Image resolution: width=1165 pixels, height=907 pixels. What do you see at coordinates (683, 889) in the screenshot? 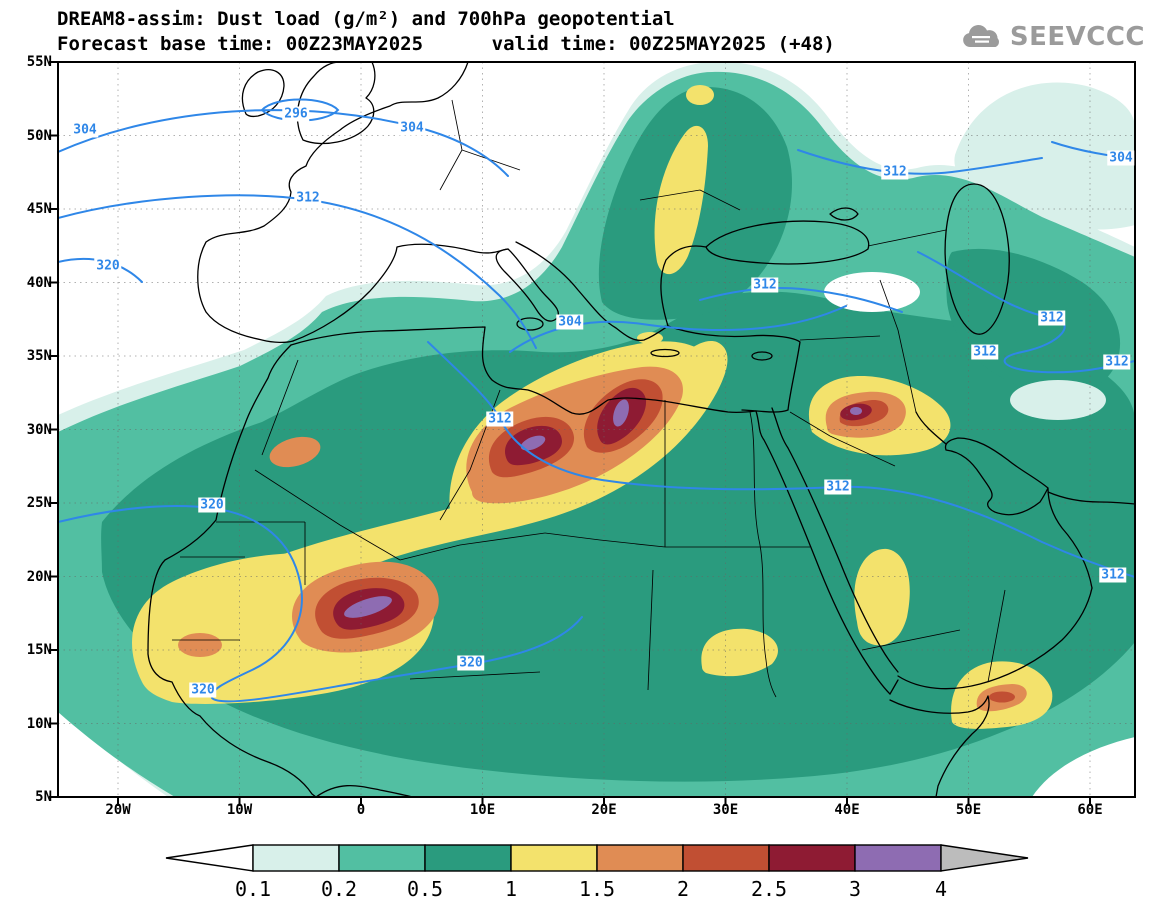
I see `colorbar-tick-label: 2` at bounding box center [683, 889].